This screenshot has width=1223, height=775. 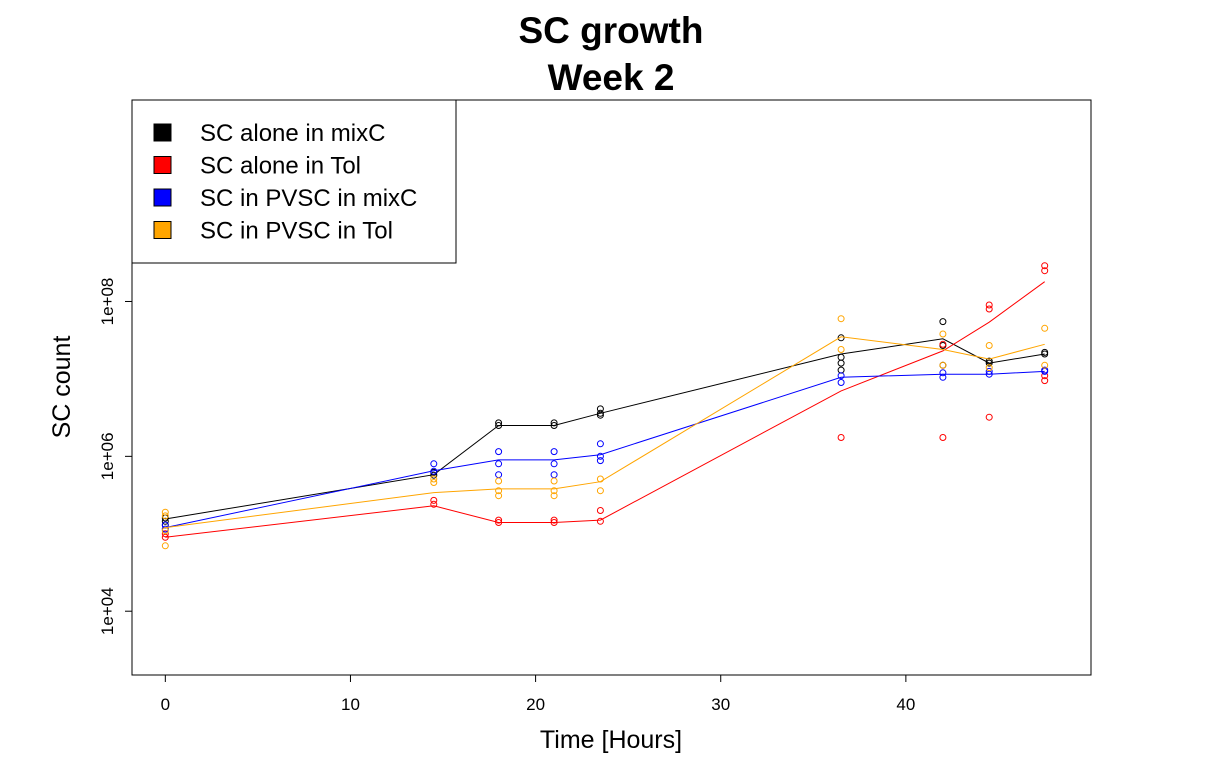 I want to click on y-axis-label: SC count, so click(x=62, y=387).